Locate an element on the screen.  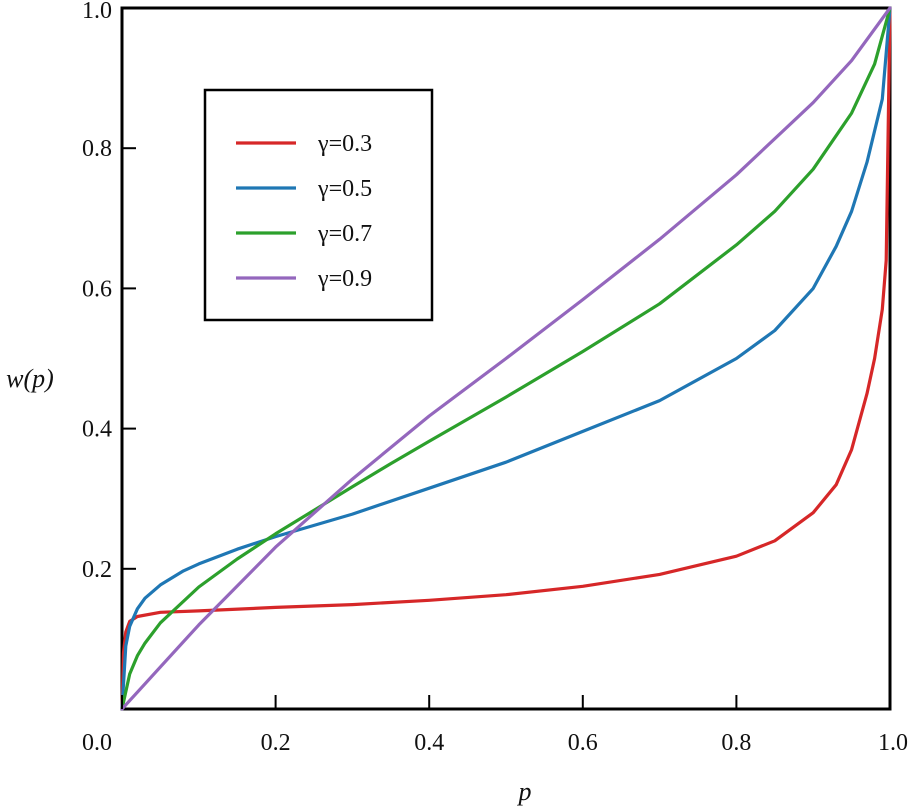
legend-box is located at coordinates (318, 205).